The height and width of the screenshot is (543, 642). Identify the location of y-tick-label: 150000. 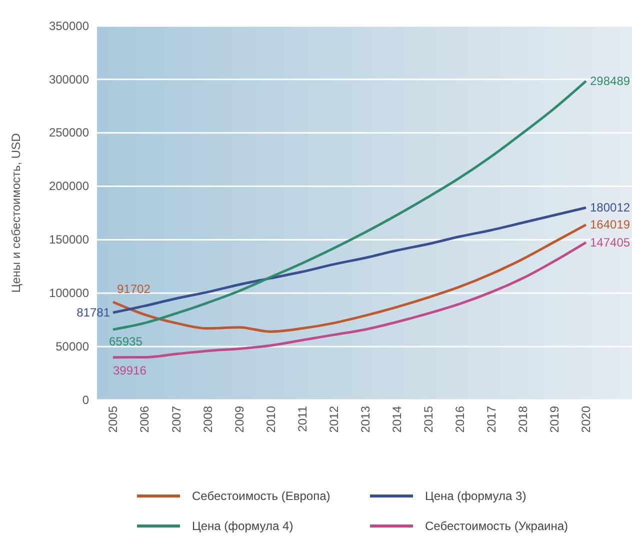
(69, 239).